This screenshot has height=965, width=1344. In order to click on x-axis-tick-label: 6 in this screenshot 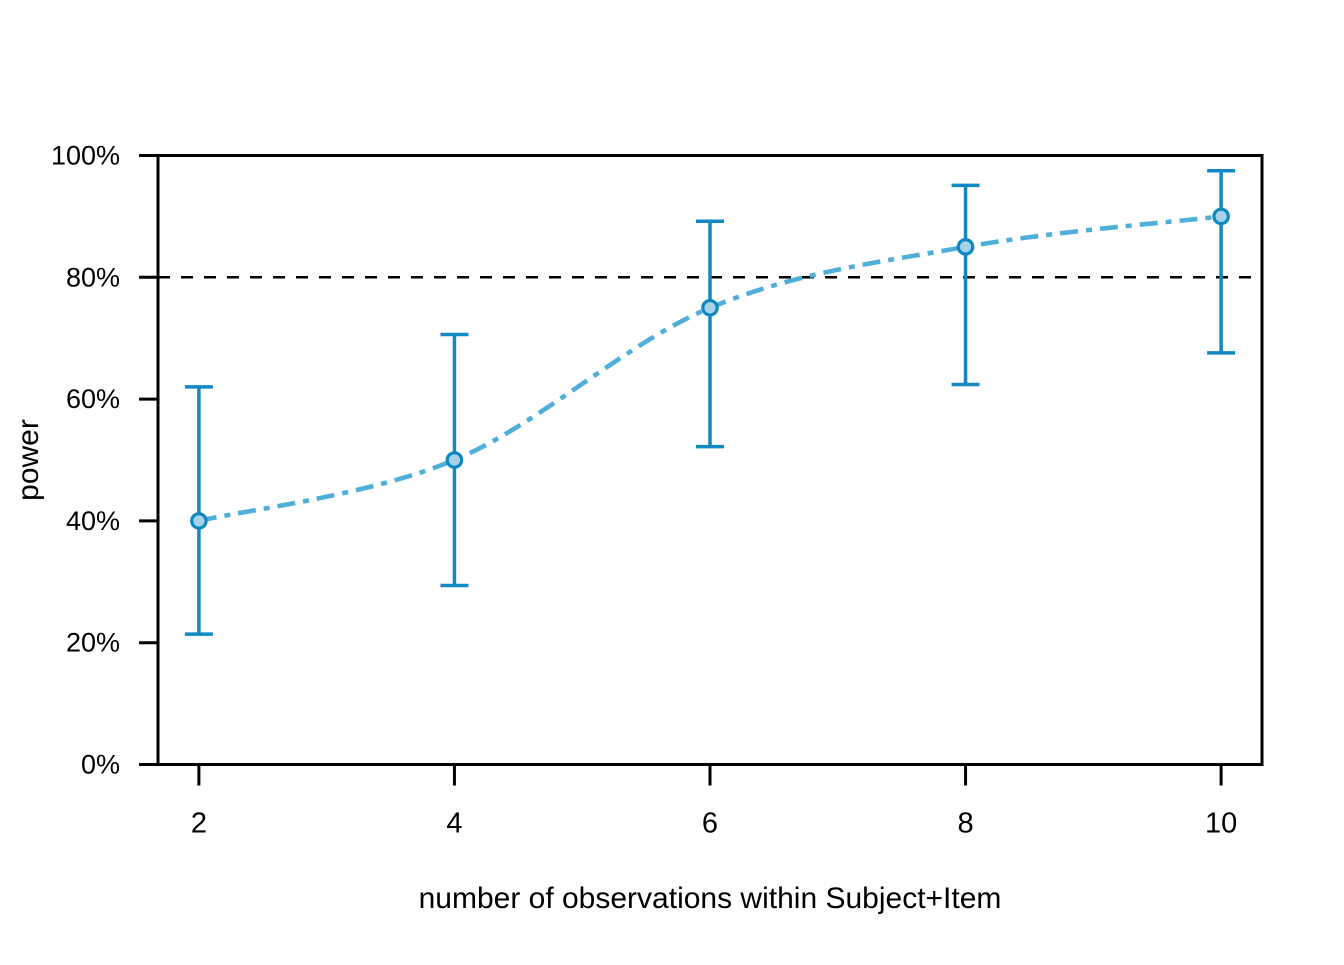, I will do `click(710, 824)`.